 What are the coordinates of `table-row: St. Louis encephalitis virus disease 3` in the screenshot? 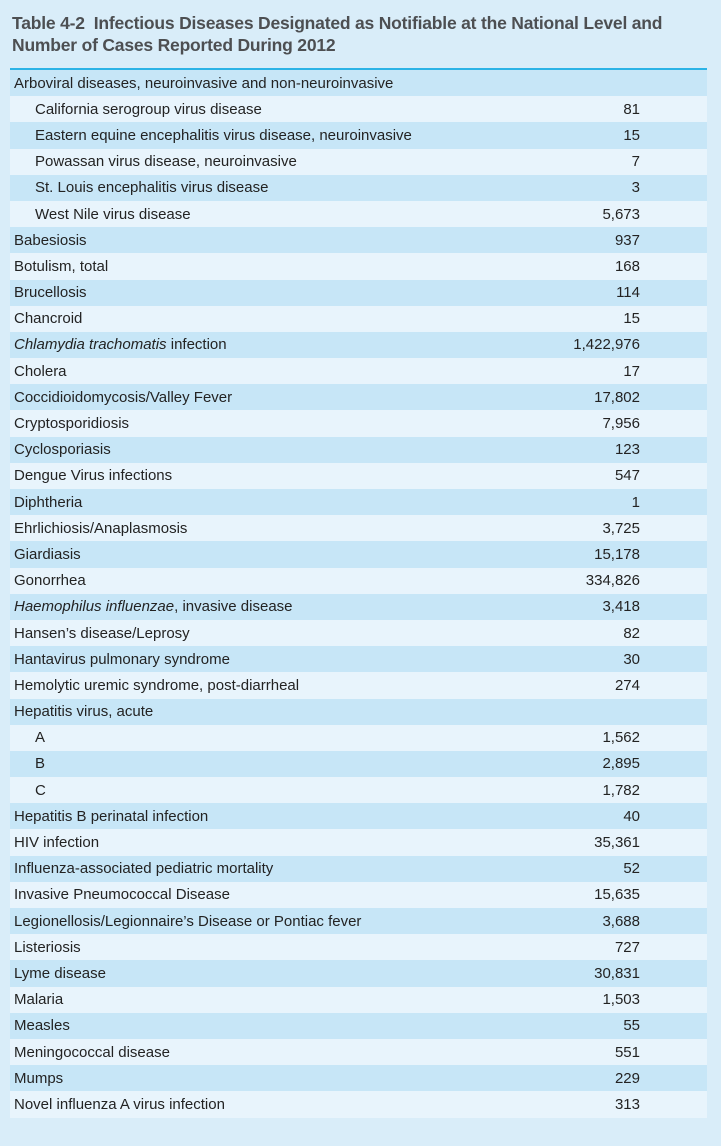 It's located at (358, 187).